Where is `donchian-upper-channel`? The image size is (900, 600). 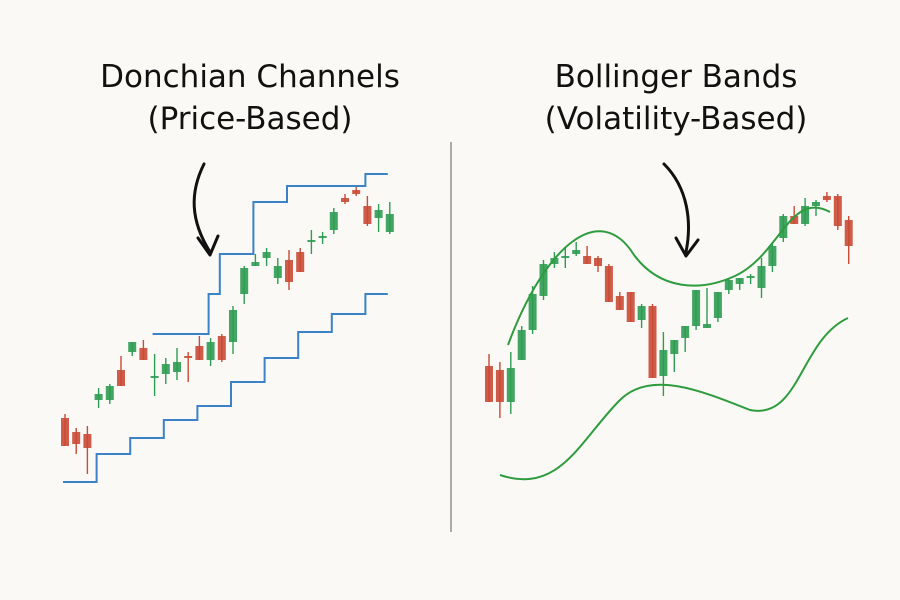
donchian-upper-channel is located at coordinates (270, 254).